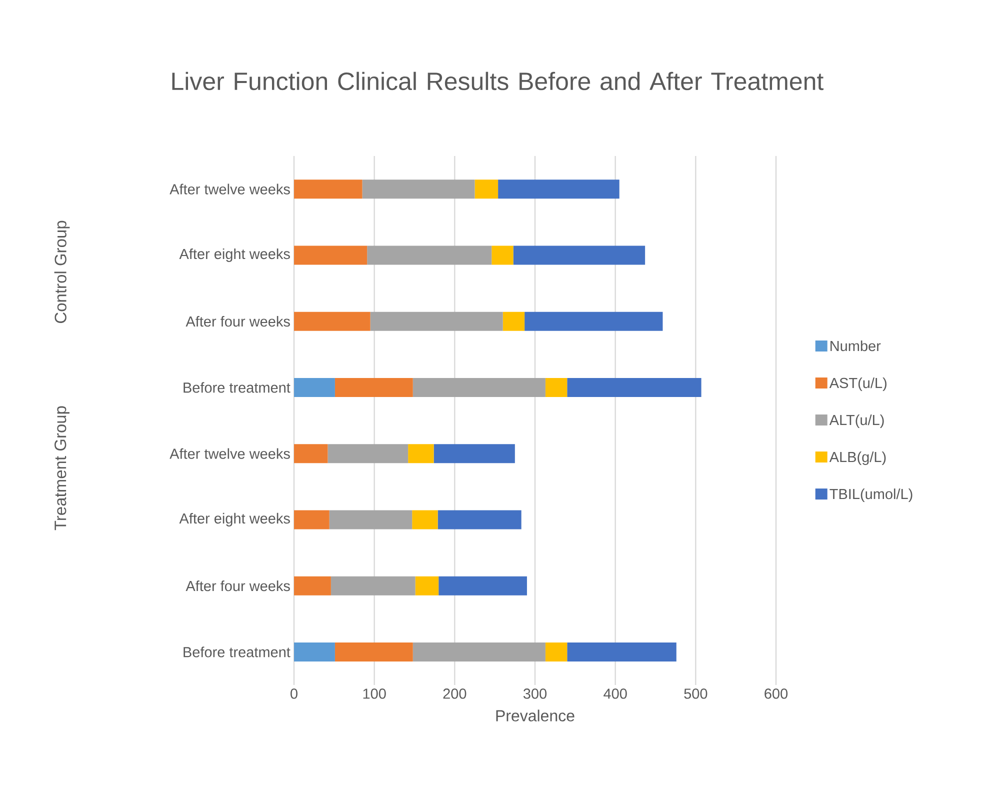 This screenshot has width=994, height=796. What do you see at coordinates (871, 495) in the screenshot?
I see `legend-label: TBIL(umol/L)` at bounding box center [871, 495].